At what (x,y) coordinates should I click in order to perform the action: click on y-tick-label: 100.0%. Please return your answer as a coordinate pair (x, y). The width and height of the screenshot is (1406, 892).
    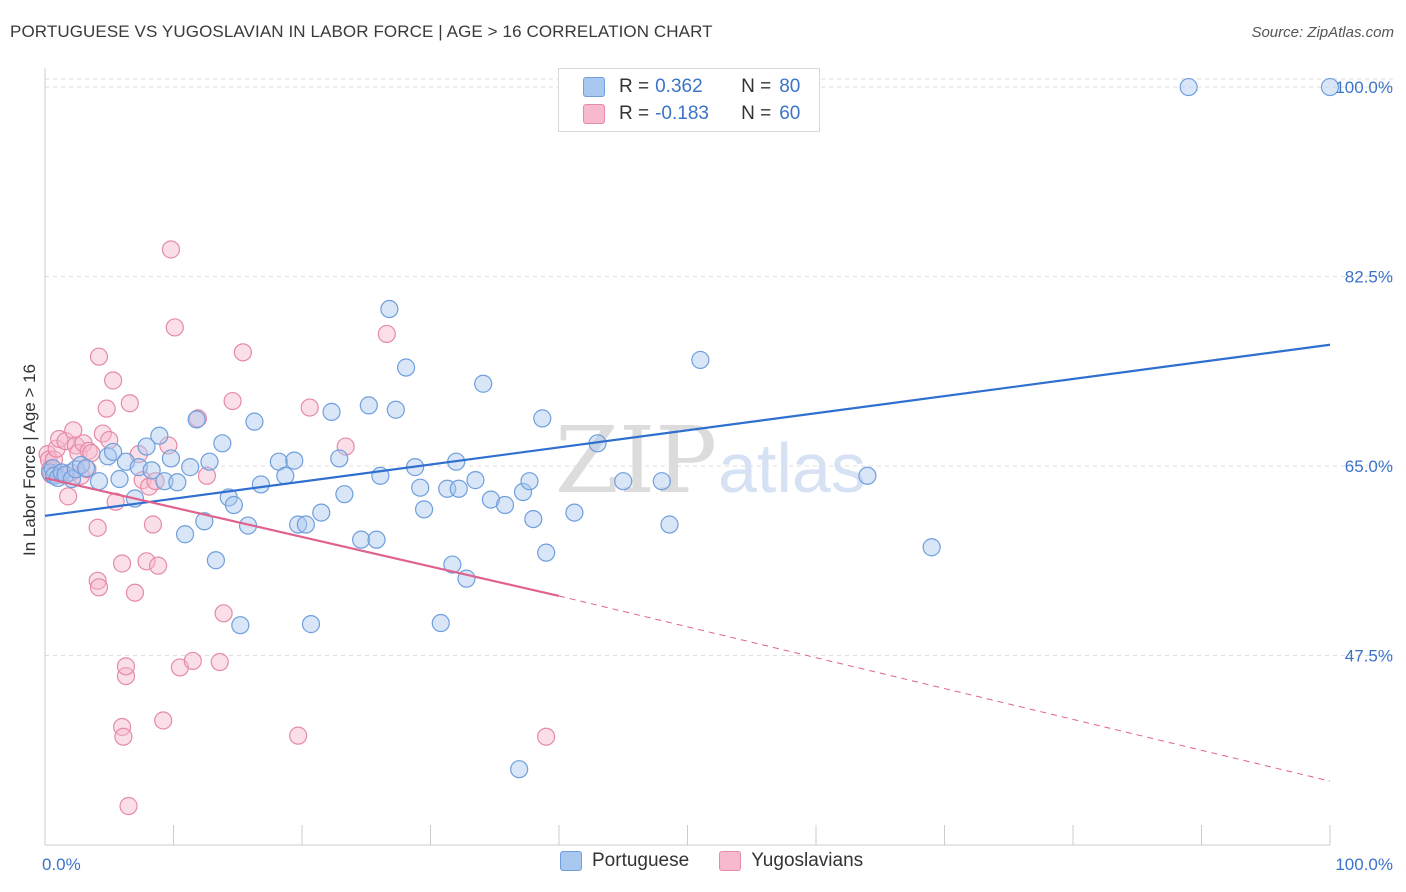
    Looking at the image, I should click on (1364, 87).